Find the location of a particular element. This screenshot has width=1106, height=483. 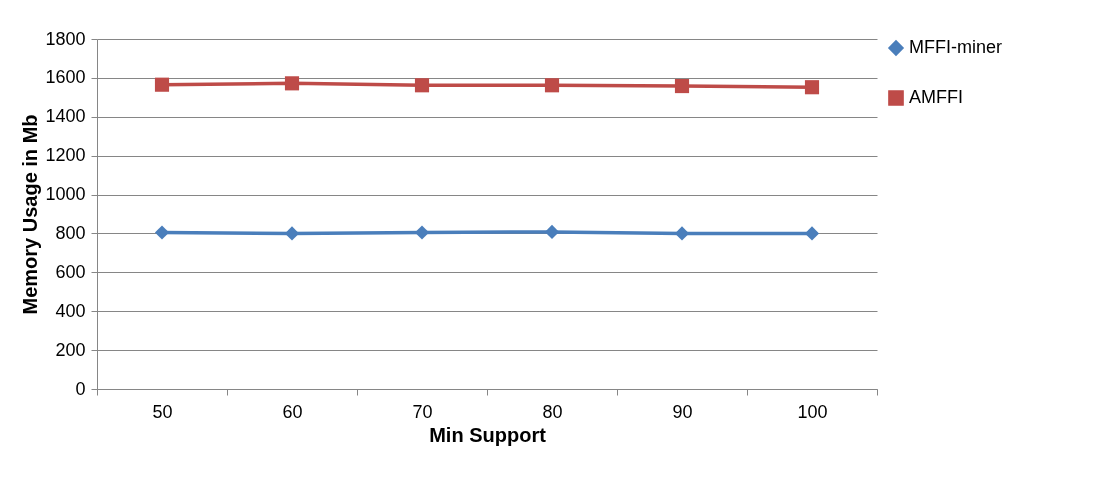

x-tick-label: 70 is located at coordinates (422, 411).